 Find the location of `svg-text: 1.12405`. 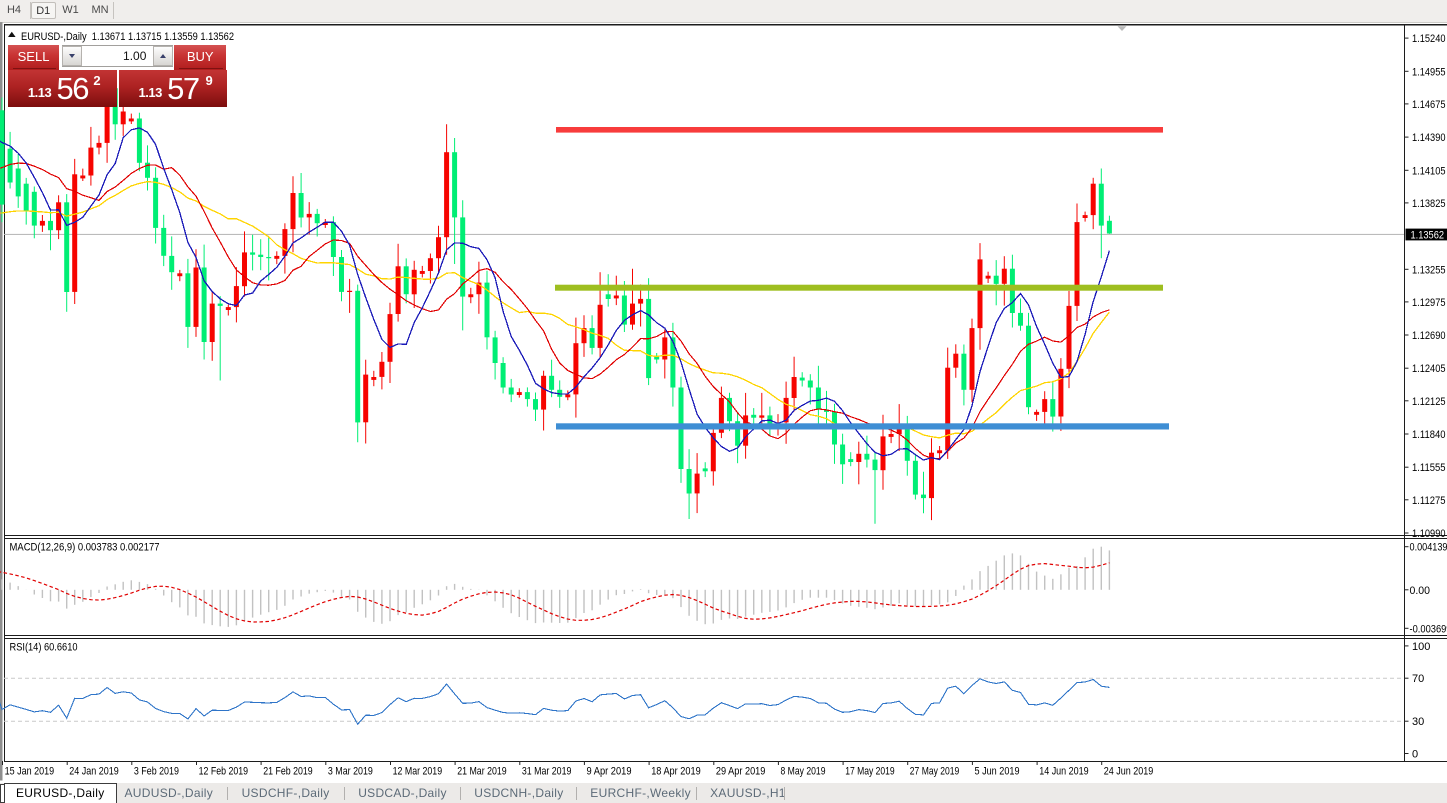

svg-text: 1.12405 is located at coordinates (1429, 369).